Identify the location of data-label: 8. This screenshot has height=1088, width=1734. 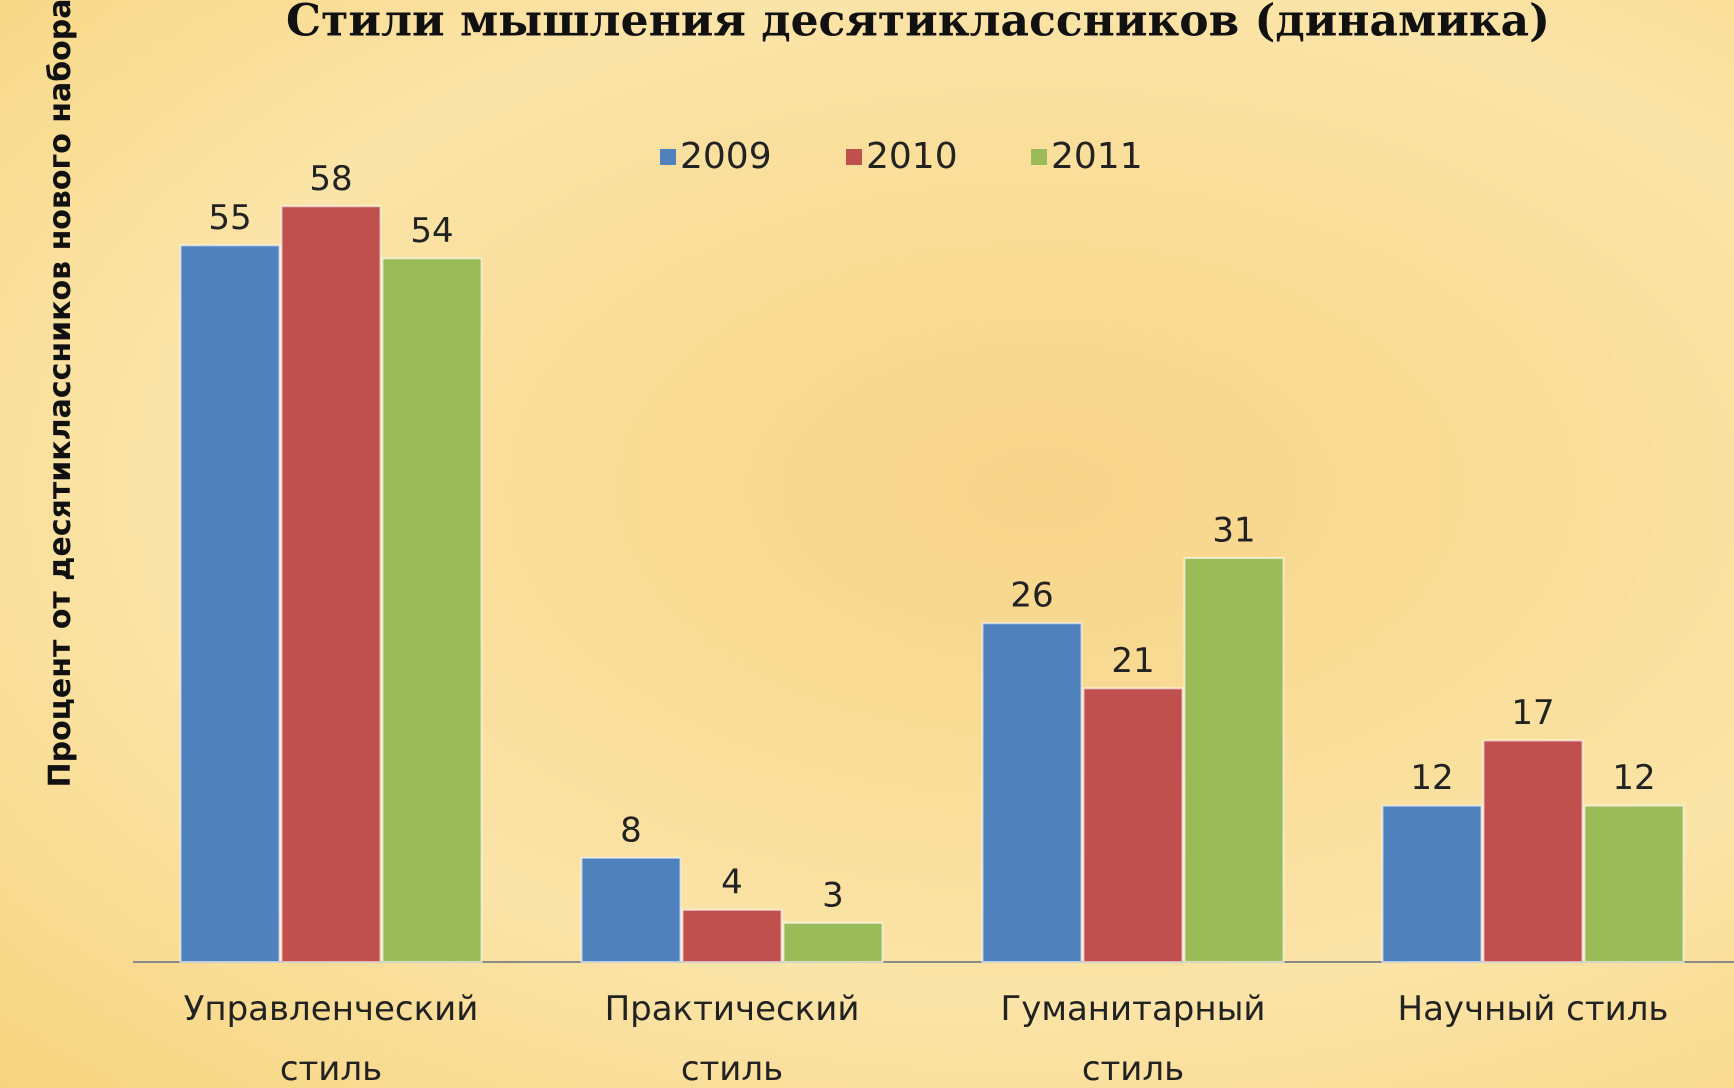
(631, 830).